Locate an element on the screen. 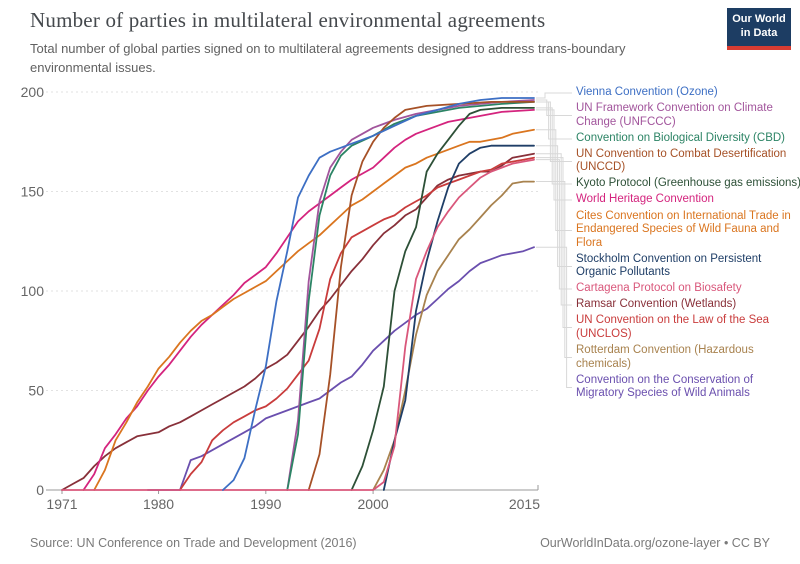 The image size is (800, 564). logo-line1: Our World is located at coordinates (759, 19).